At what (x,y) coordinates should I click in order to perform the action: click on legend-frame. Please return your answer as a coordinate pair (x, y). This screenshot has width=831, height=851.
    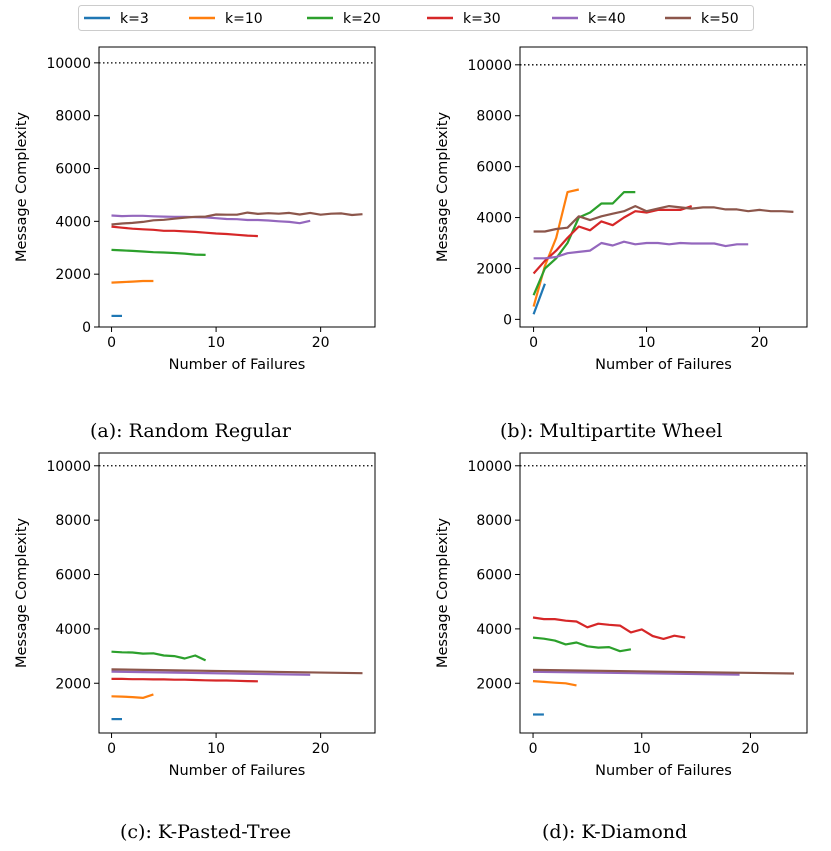
    Looking at the image, I should click on (416, 18).